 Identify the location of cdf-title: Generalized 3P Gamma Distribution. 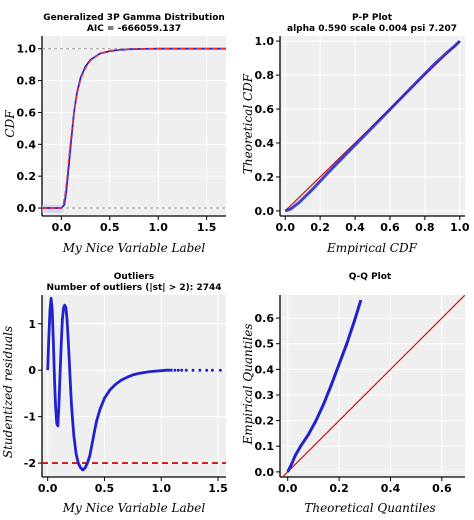
(134, 18).